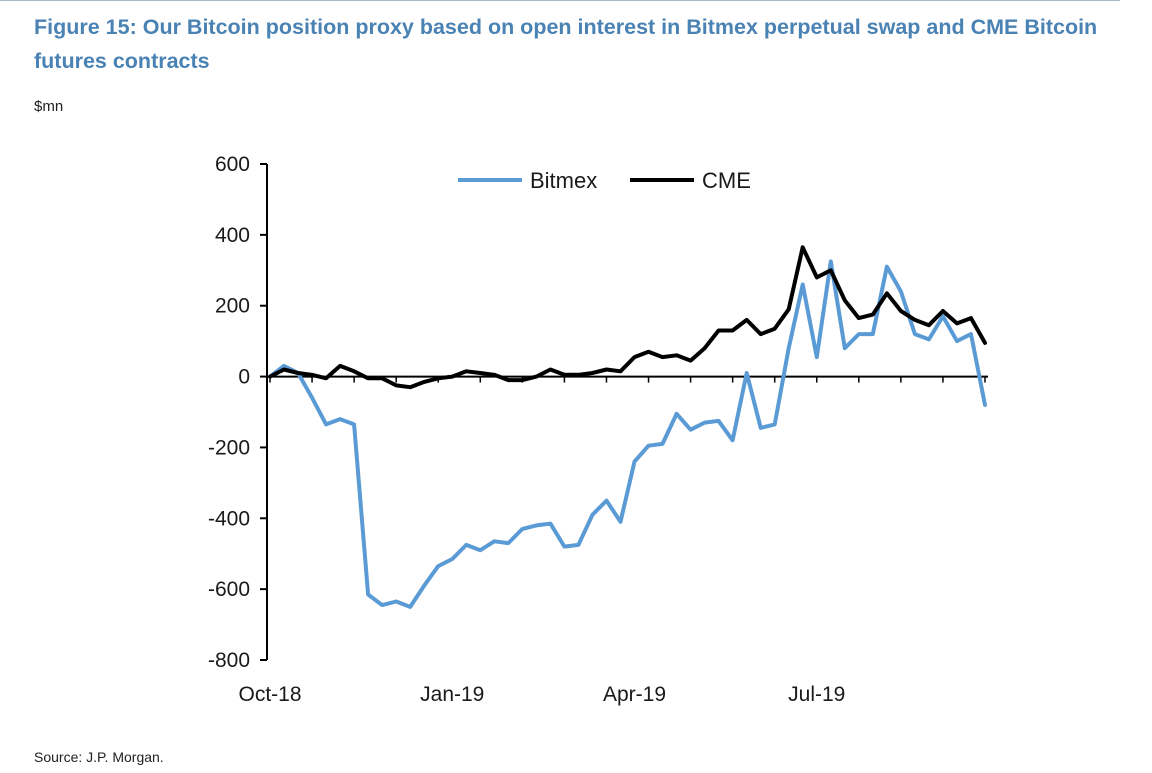 This screenshot has height=773, width=1152. What do you see at coordinates (99, 757) in the screenshot?
I see `source-note: Source: J.P. Morgan.` at bounding box center [99, 757].